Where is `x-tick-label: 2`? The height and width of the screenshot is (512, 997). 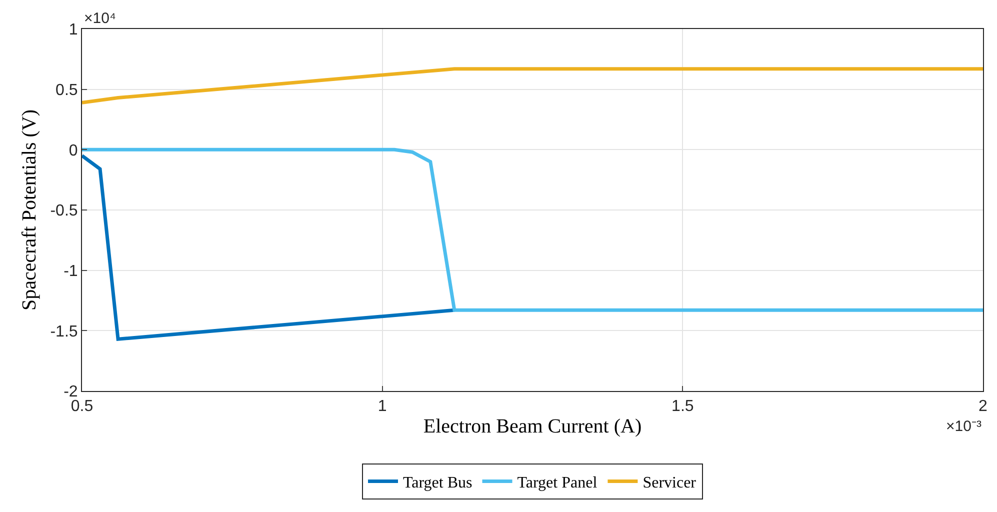 x-tick-label: 2 is located at coordinates (983, 407).